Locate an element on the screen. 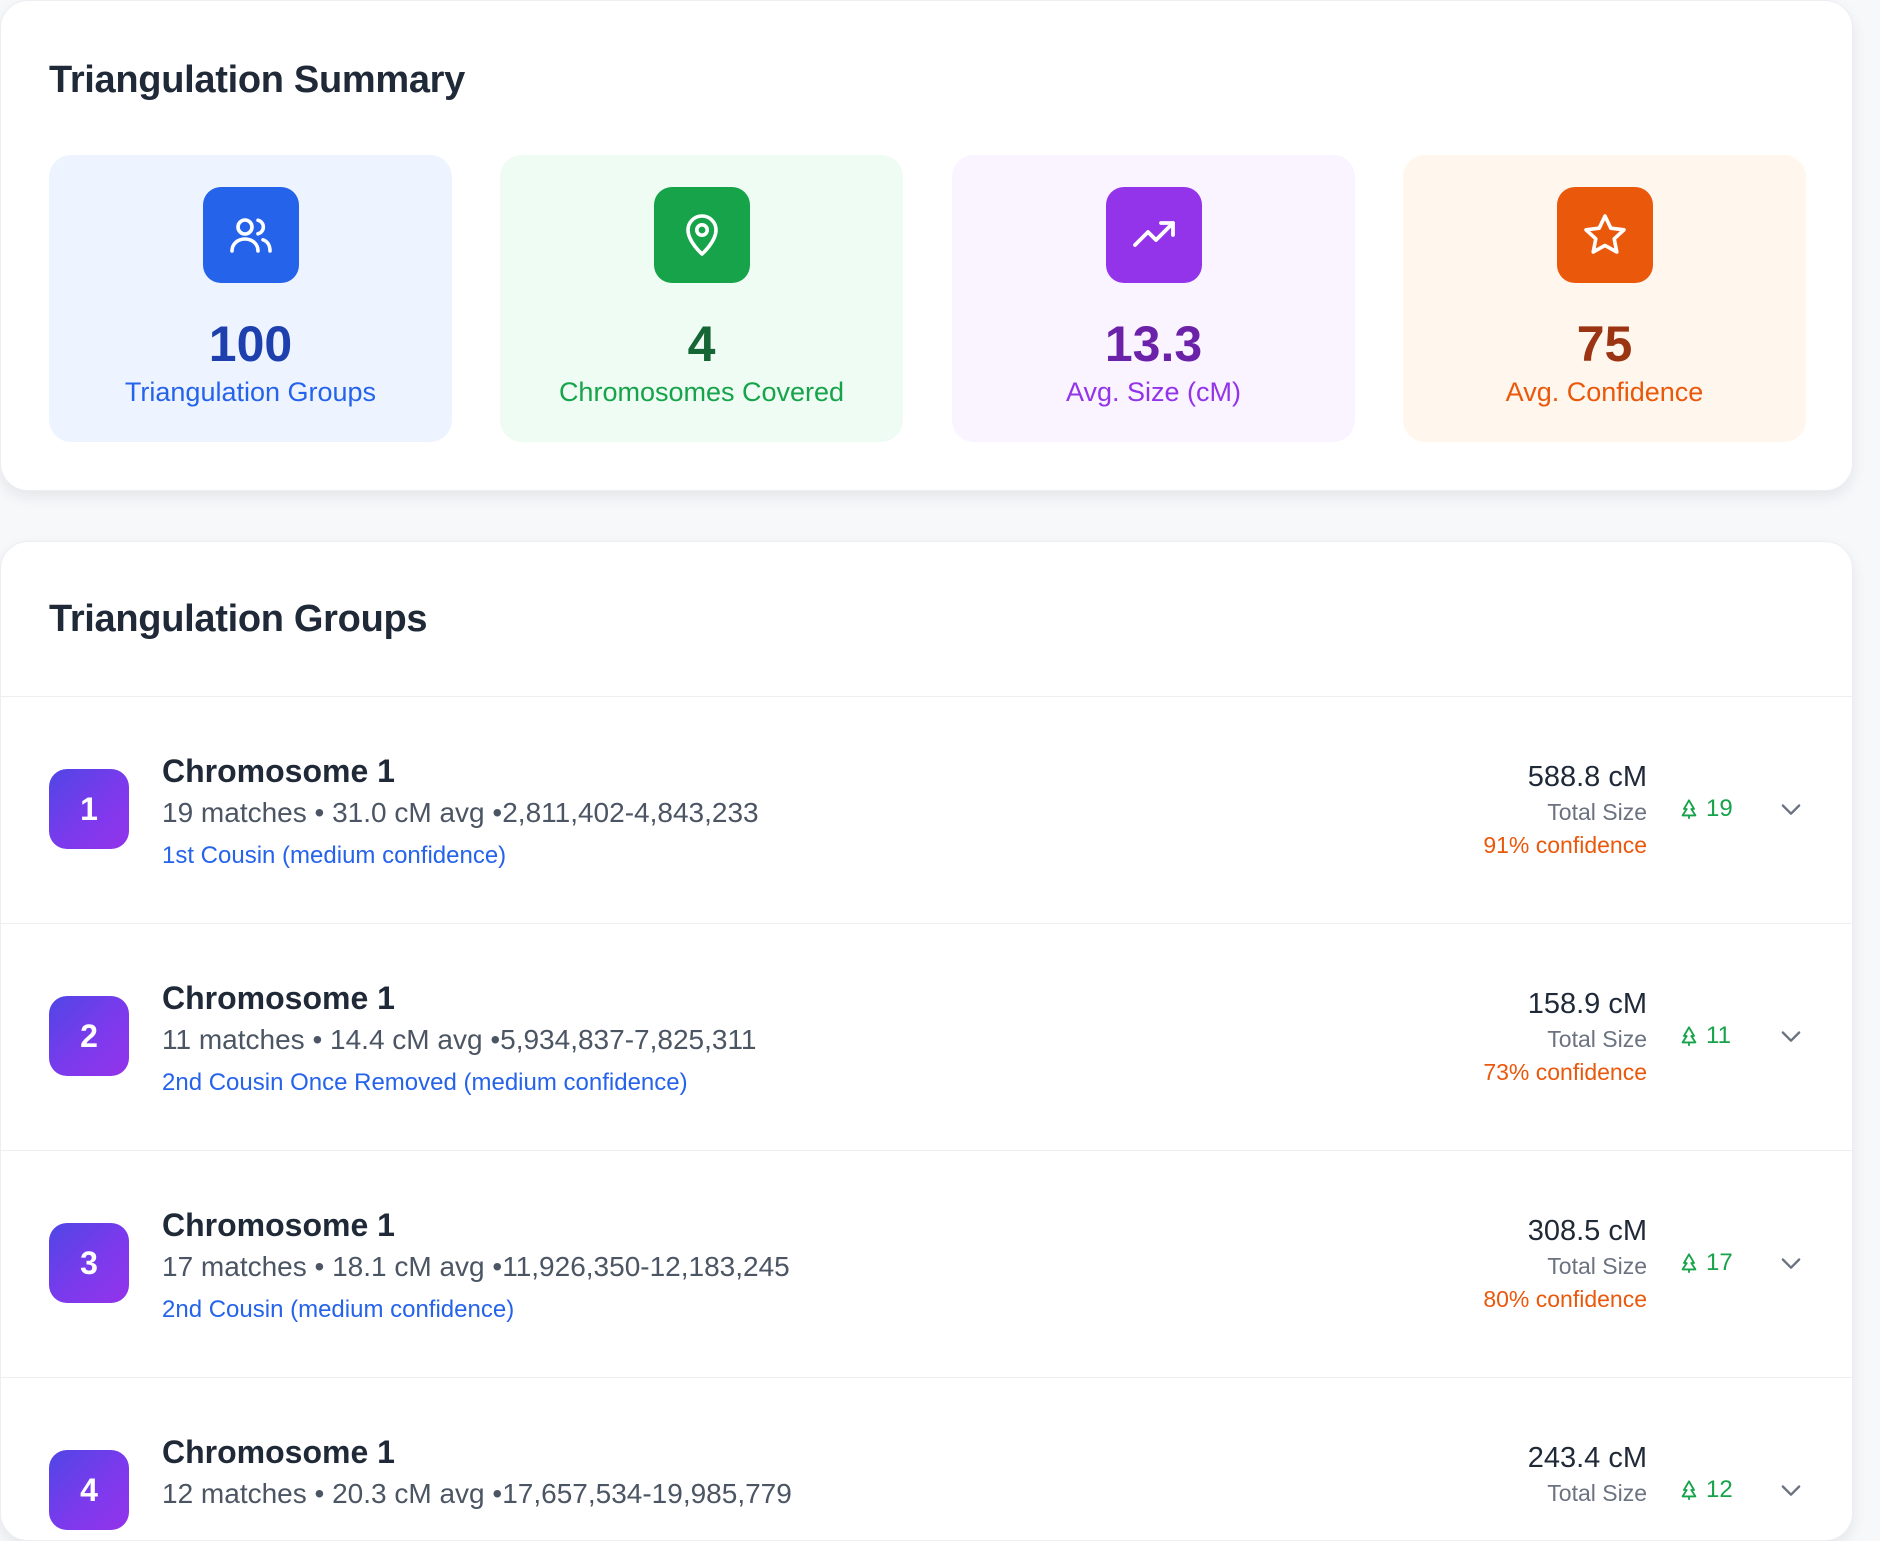  map-pin-icon is located at coordinates (701, 235).